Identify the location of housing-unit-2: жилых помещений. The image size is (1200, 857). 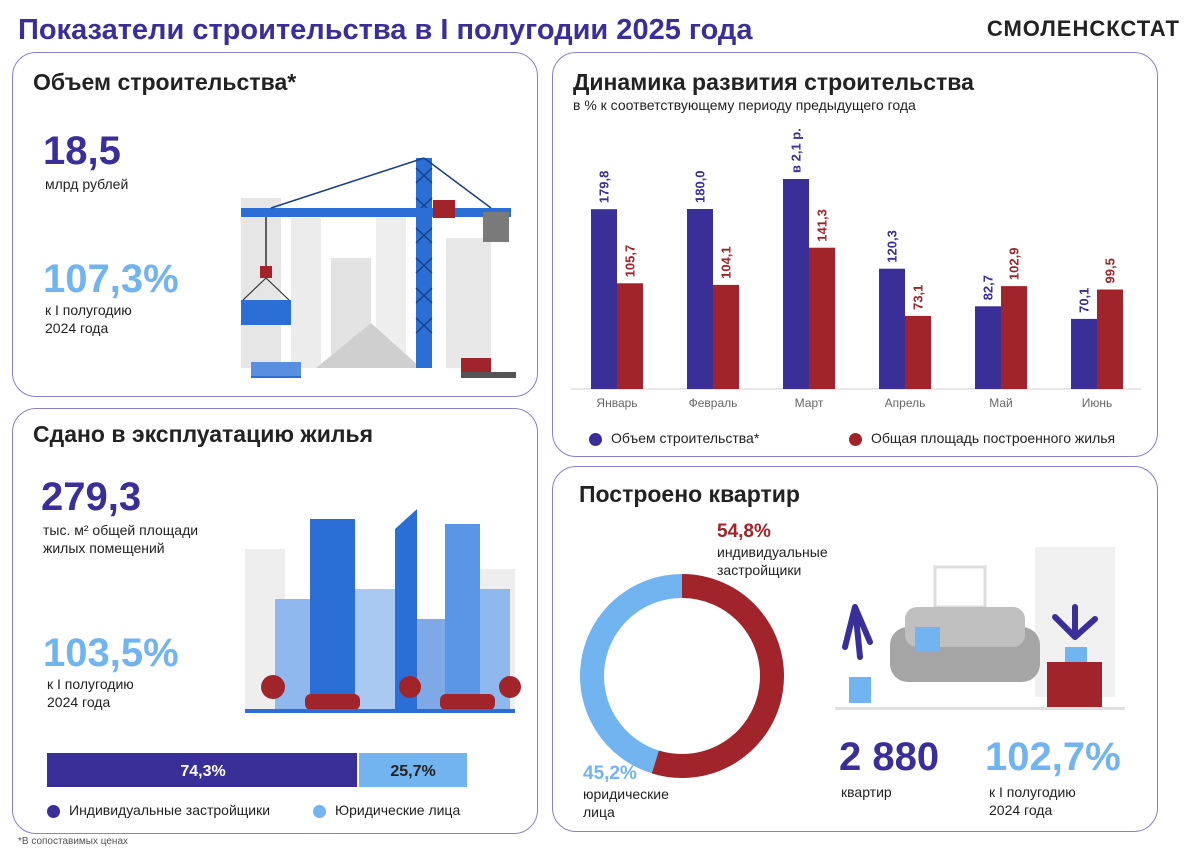
(104, 548).